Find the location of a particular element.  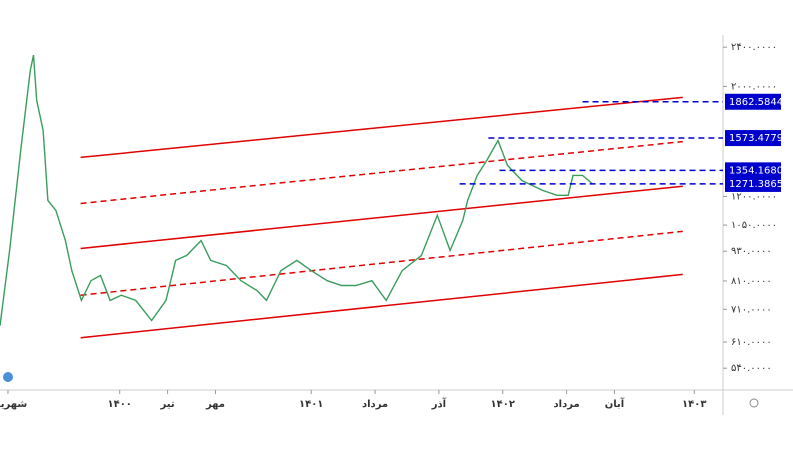

logo-icon is located at coordinates (8, 377).